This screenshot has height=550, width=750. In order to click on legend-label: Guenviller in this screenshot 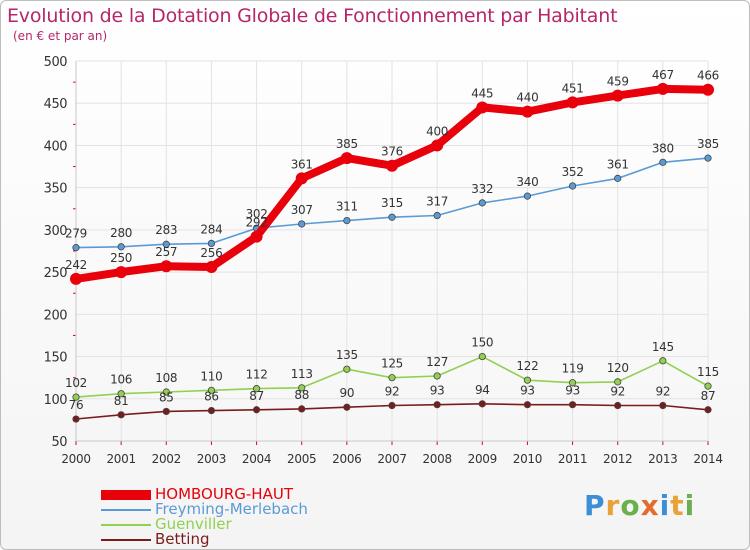, I will do `click(193, 524)`.